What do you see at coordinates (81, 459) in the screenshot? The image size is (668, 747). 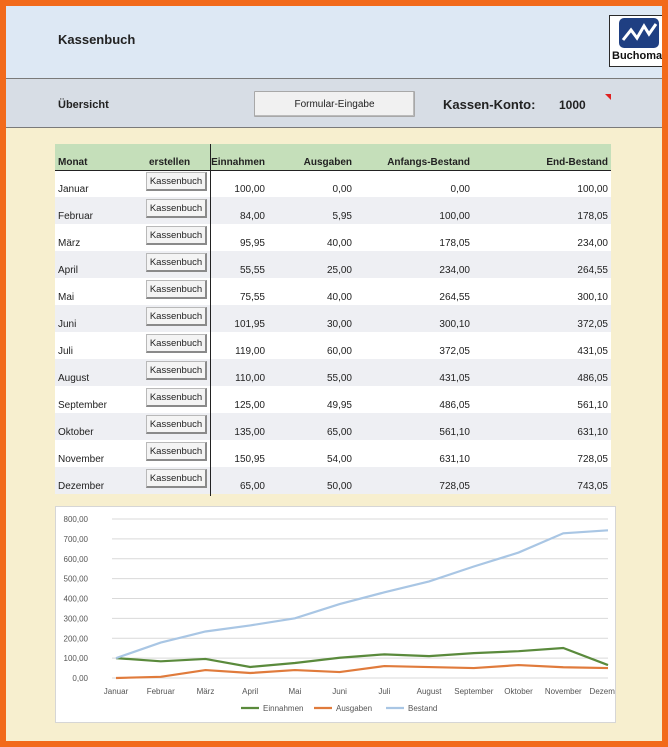 I see `month-cell: November` at bounding box center [81, 459].